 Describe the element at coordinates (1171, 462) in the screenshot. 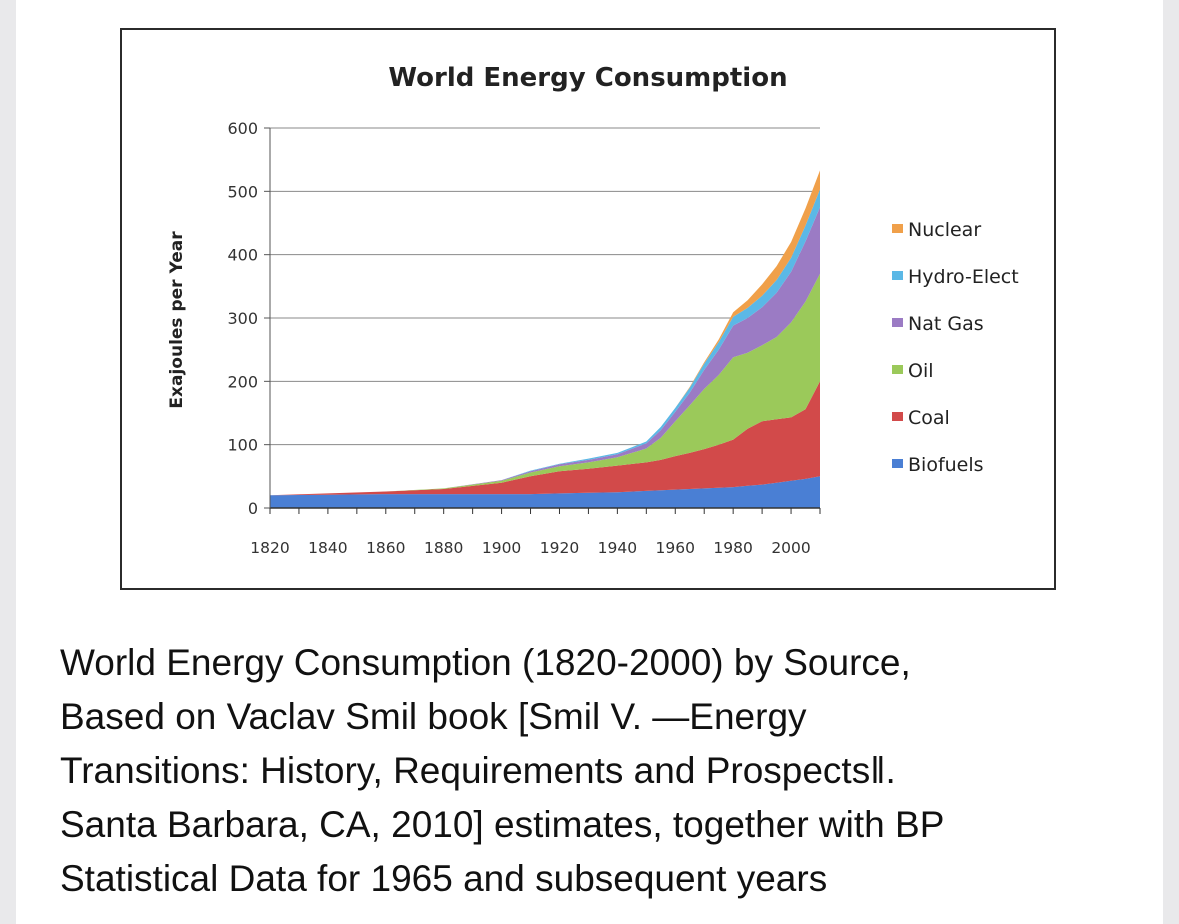

I see `right-margin-strip` at that location.